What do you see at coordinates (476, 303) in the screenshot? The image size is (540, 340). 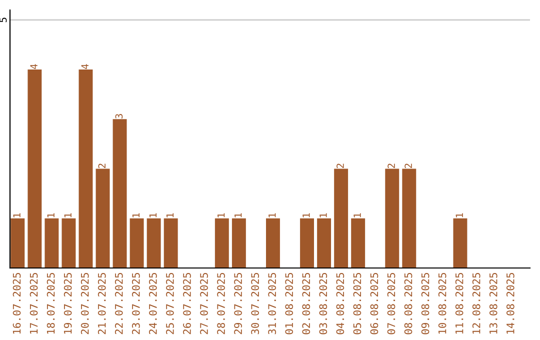 I see `x-tick-label: 12.08.2025` at bounding box center [476, 303].